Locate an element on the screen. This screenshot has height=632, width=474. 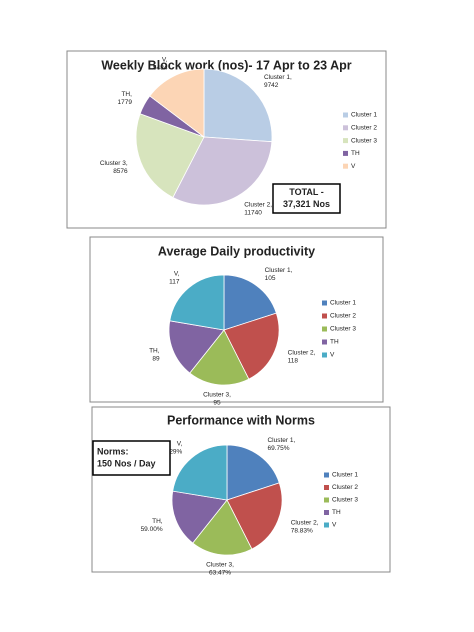
data-label: Cluster 3, 8576 is located at coordinates (114, 167).